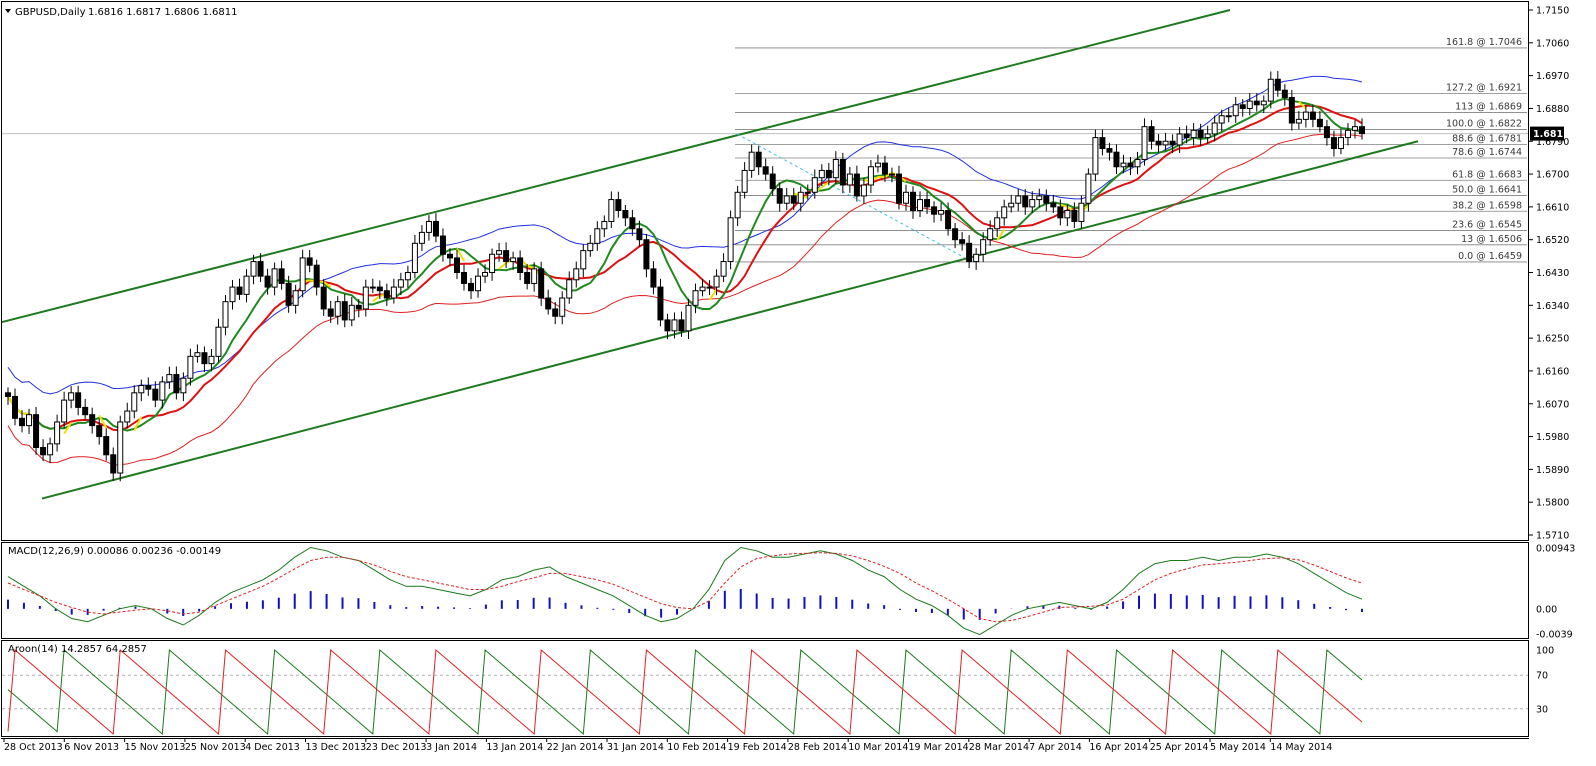 The image size is (1596, 766). What do you see at coordinates (1552, 339) in the screenshot?
I see `price-axis-label: 1.6250` at bounding box center [1552, 339].